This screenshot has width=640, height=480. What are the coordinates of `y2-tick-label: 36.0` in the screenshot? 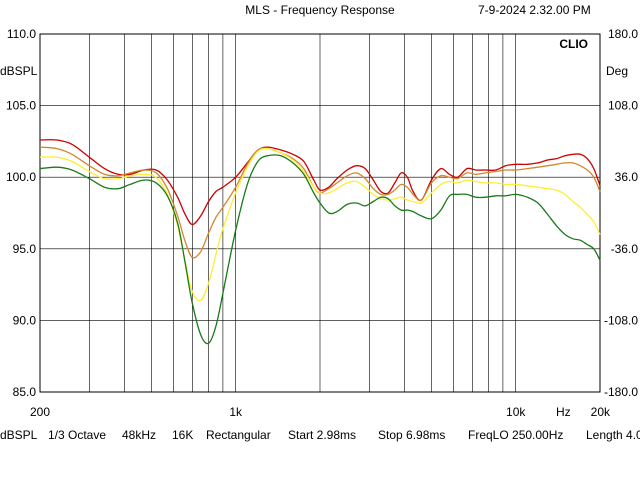 It's located at (627, 177).